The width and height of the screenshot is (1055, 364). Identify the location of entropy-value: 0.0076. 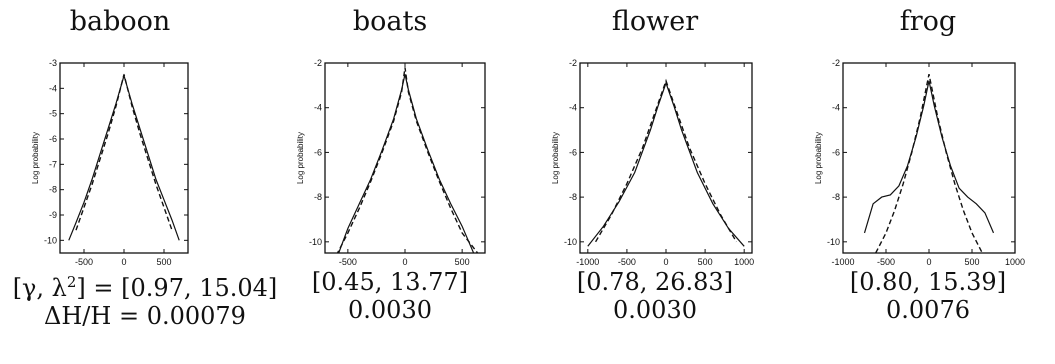
(928, 310).